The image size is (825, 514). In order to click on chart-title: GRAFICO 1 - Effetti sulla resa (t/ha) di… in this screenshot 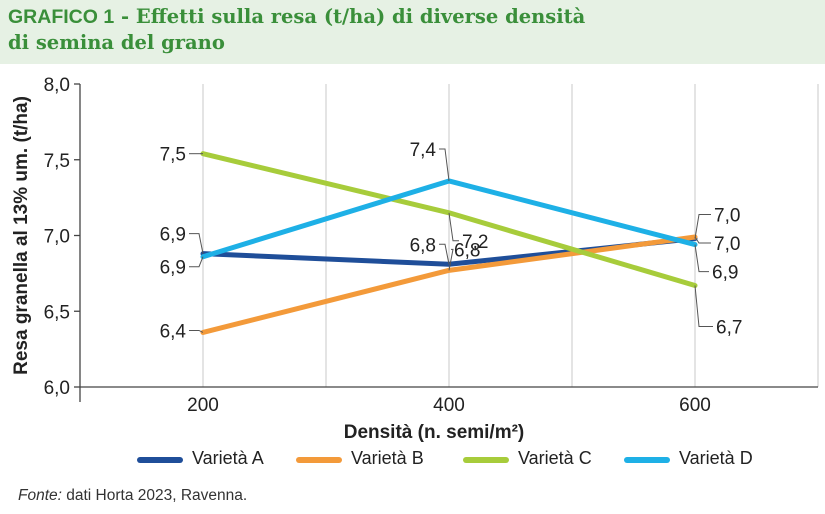, I will do `click(408, 30)`.